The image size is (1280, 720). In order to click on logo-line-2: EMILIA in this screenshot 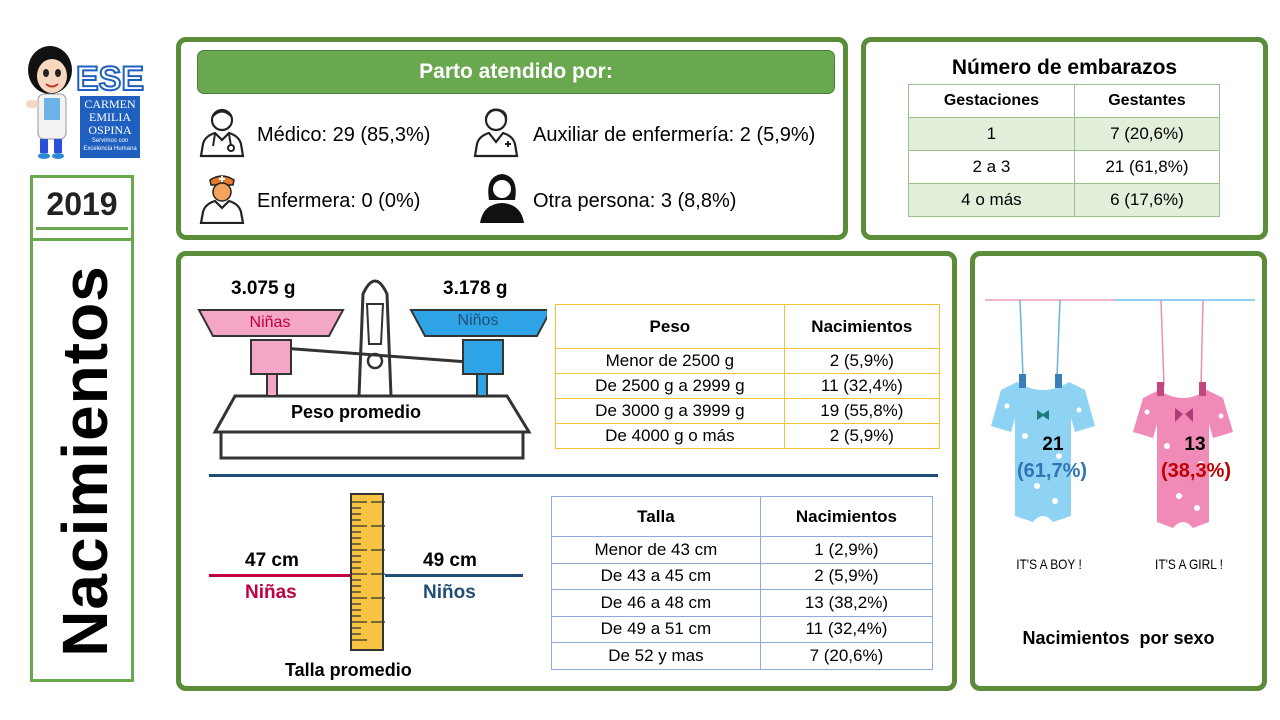, I will do `click(110, 117)`.